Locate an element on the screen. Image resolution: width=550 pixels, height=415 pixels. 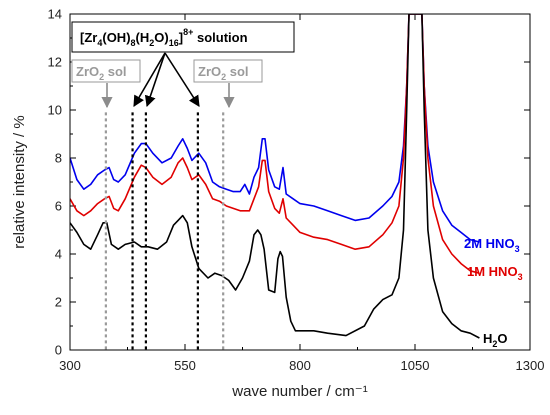
y-tick-label: 10 is located at coordinates (55, 110).